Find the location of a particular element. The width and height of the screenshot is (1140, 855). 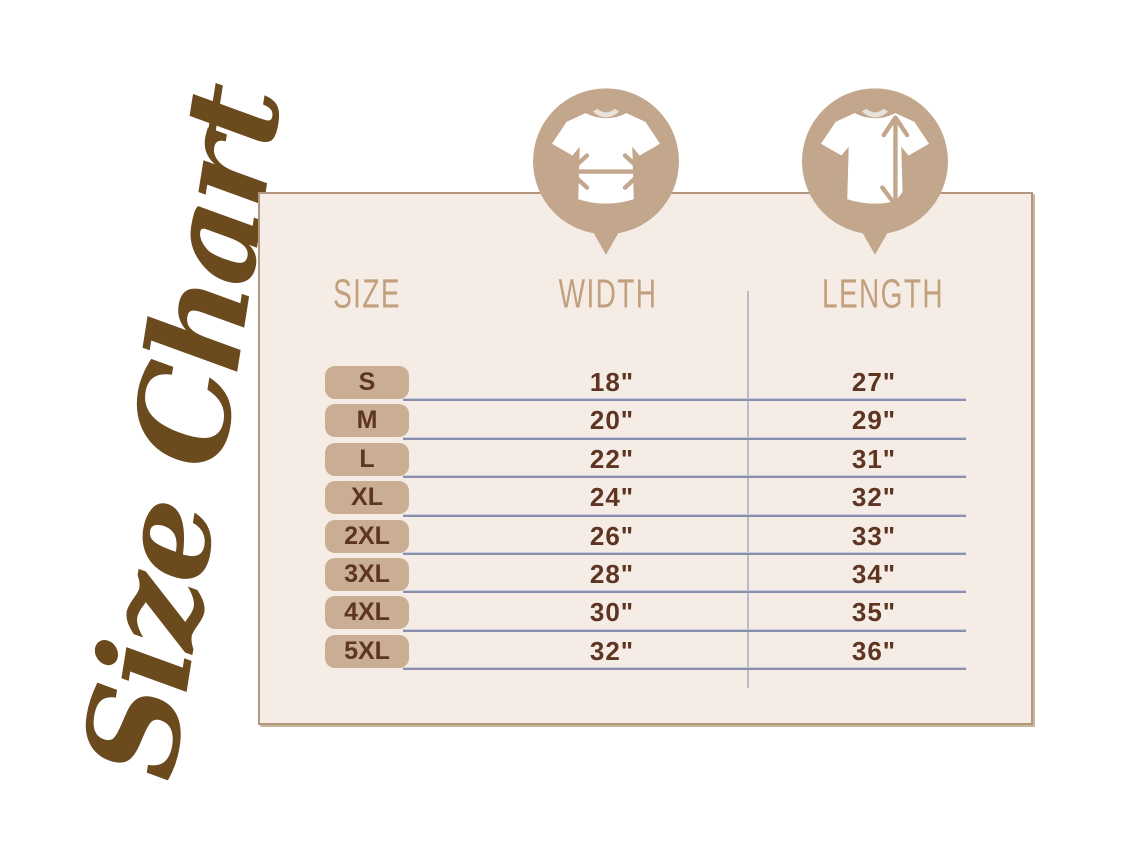

table-row: 2XL 26" 33" is located at coordinates (643, 537).